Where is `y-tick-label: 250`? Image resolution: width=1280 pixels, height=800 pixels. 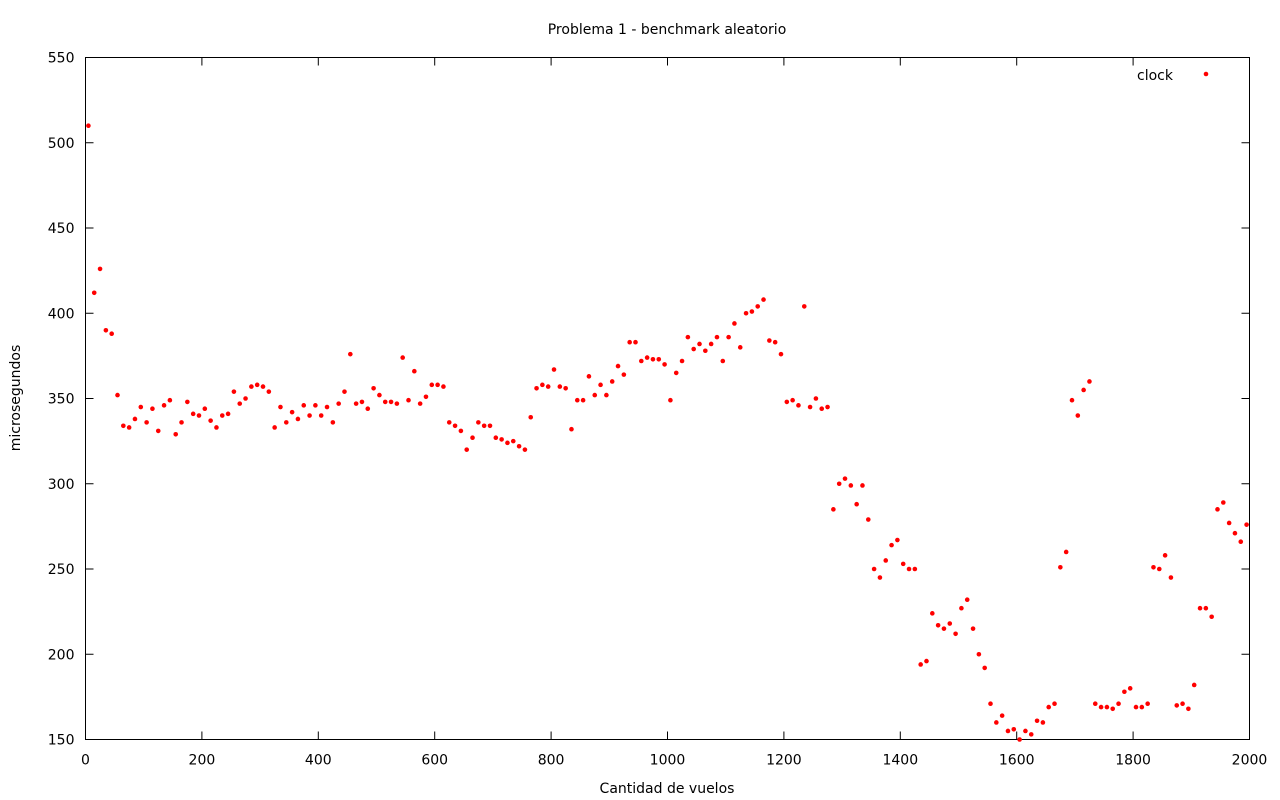 y-tick-label: 250 is located at coordinates (61, 570).